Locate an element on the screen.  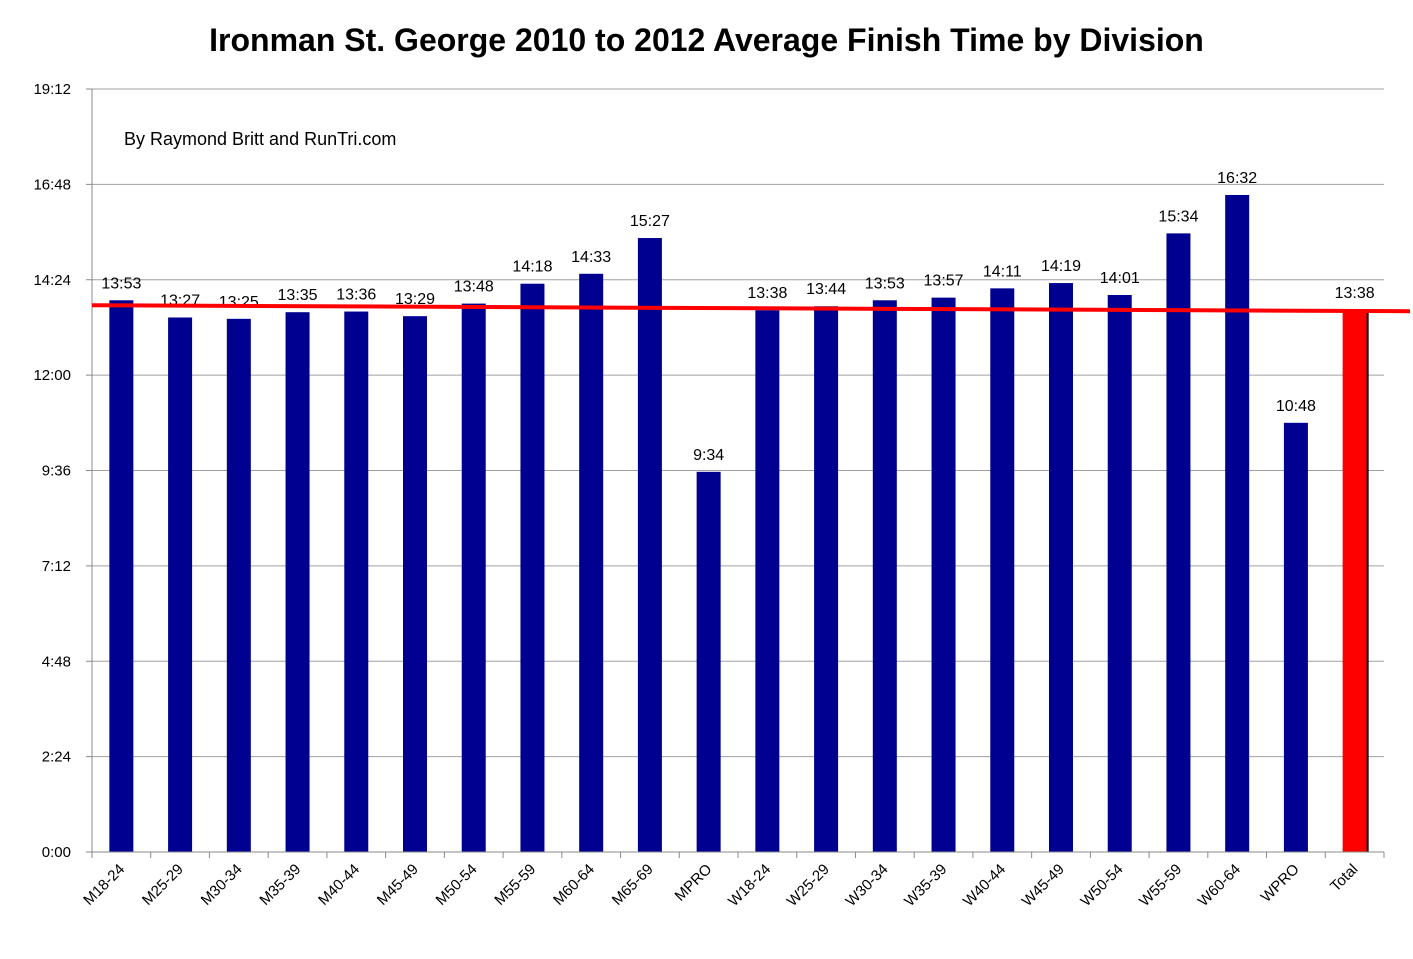
y-tick-label: 12:00 is located at coordinates (52, 375).